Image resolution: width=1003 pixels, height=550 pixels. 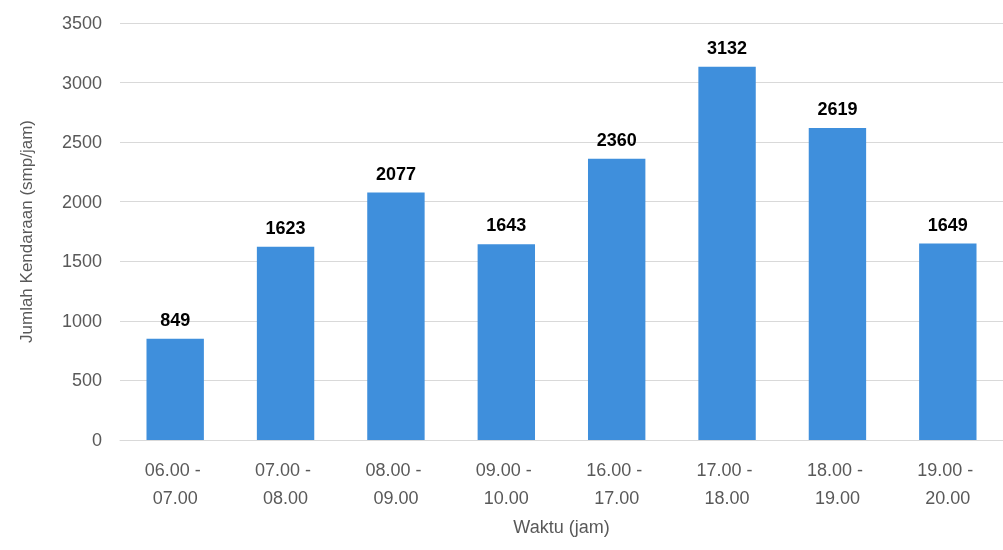 What do you see at coordinates (727, 47) in the screenshot?
I see `data-label: 3132` at bounding box center [727, 47].